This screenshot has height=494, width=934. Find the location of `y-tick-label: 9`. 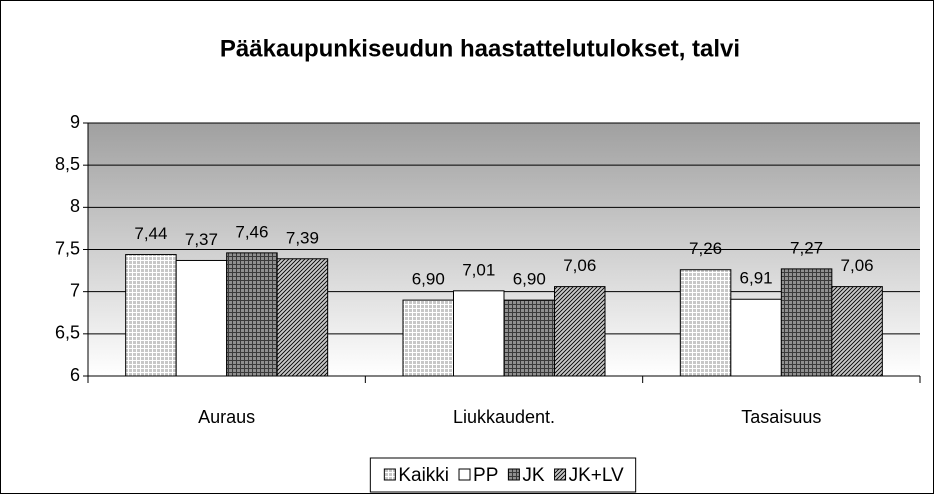

y-tick-label: 9 is located at coordinates (75, 122).